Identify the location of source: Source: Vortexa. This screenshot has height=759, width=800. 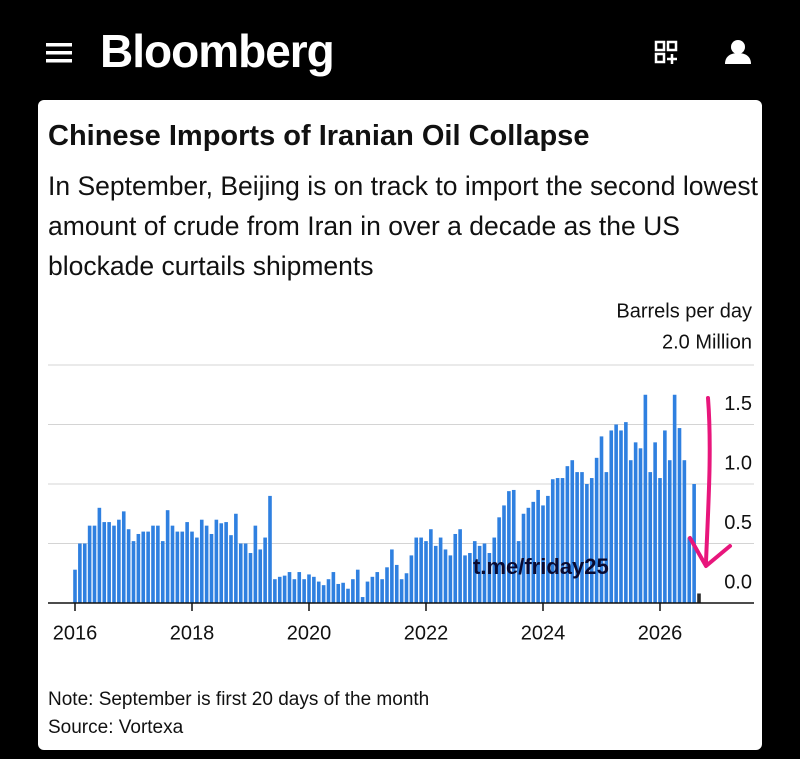
(116, 727).